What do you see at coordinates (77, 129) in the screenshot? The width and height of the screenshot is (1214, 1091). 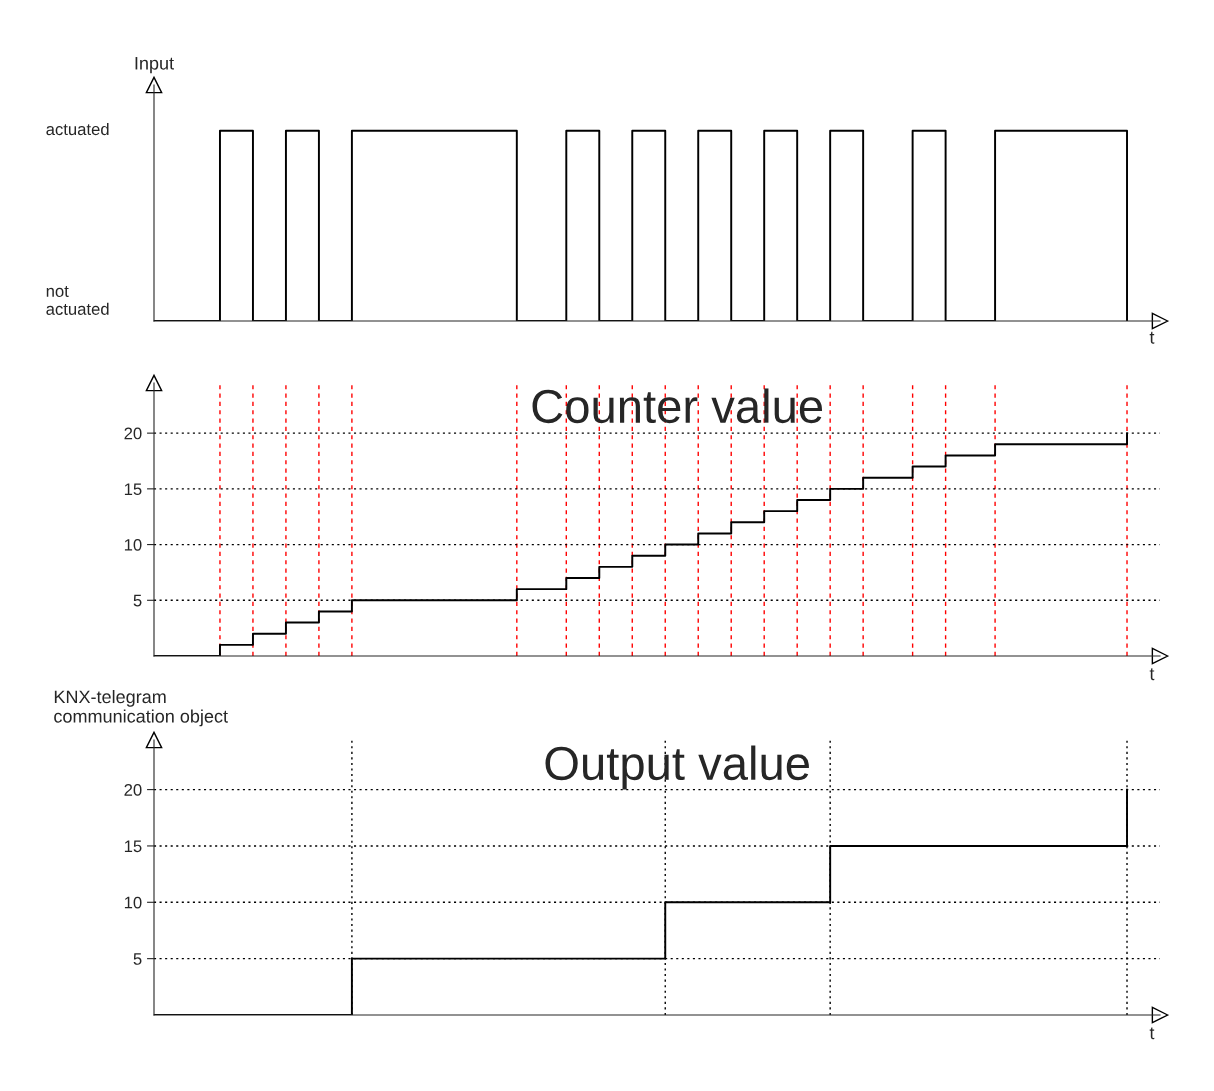 I see `text: actuated` at bounding box center [77, 129].